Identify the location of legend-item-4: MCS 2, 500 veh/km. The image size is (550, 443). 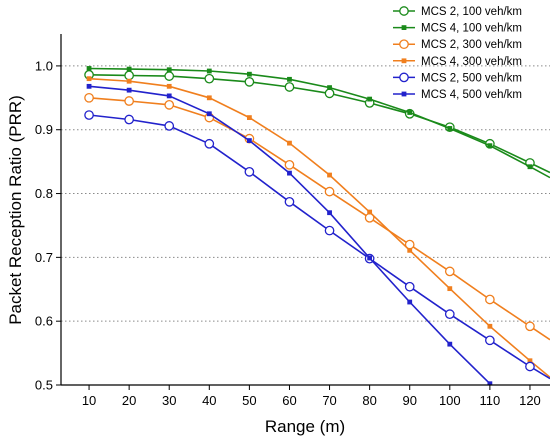
(457, 78).